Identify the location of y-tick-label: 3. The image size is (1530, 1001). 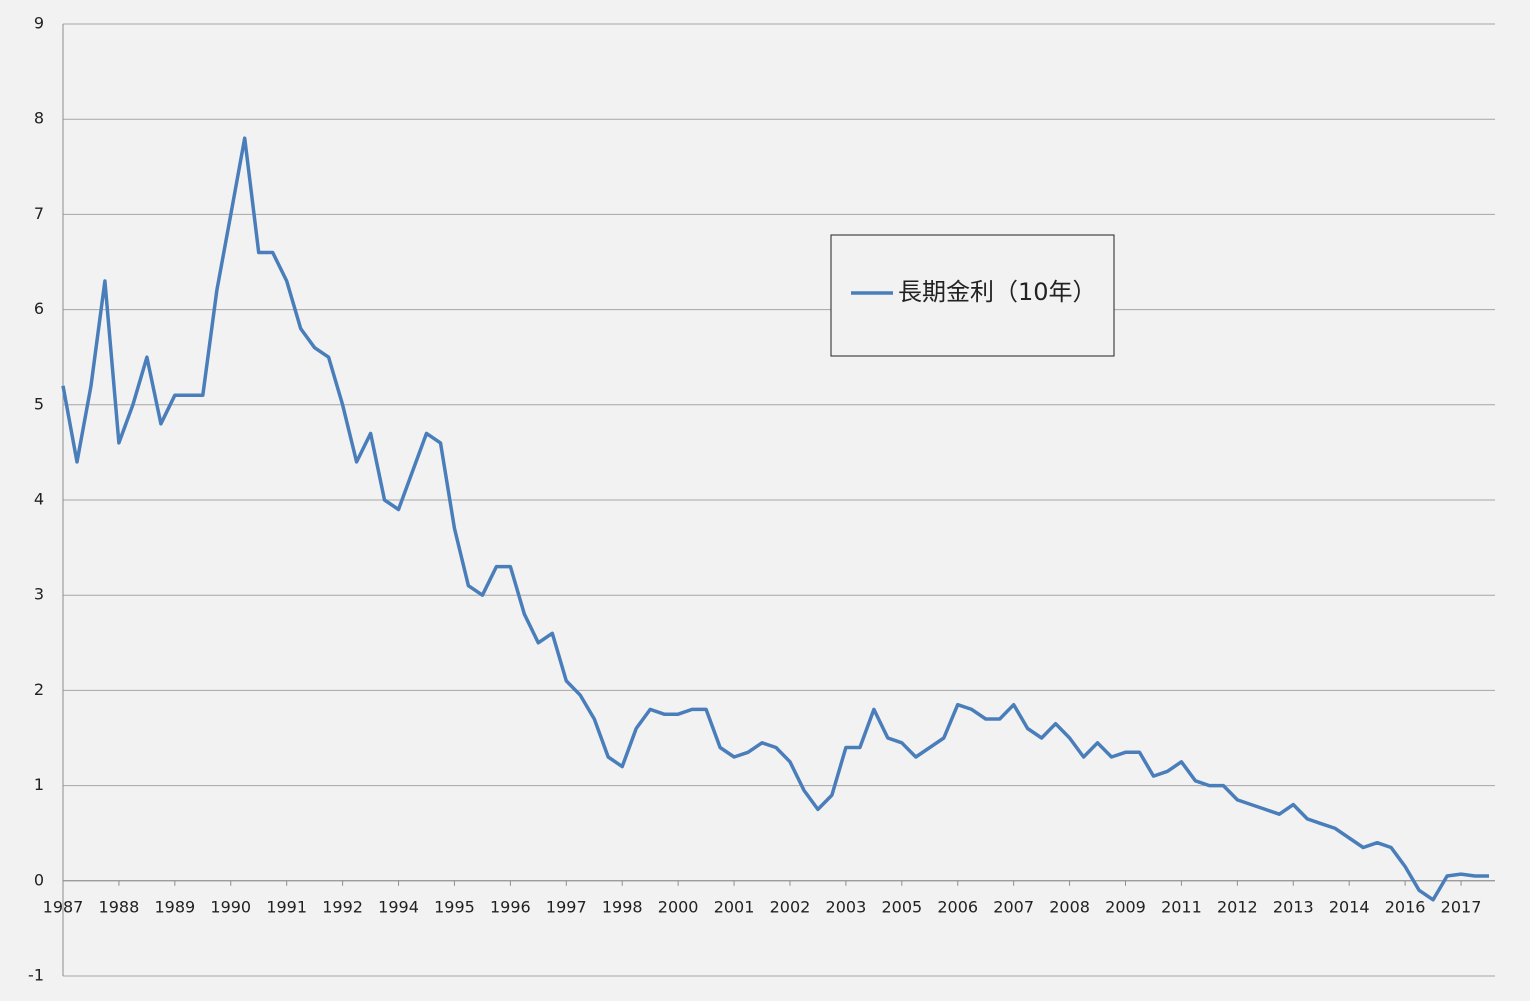
(39, 594).